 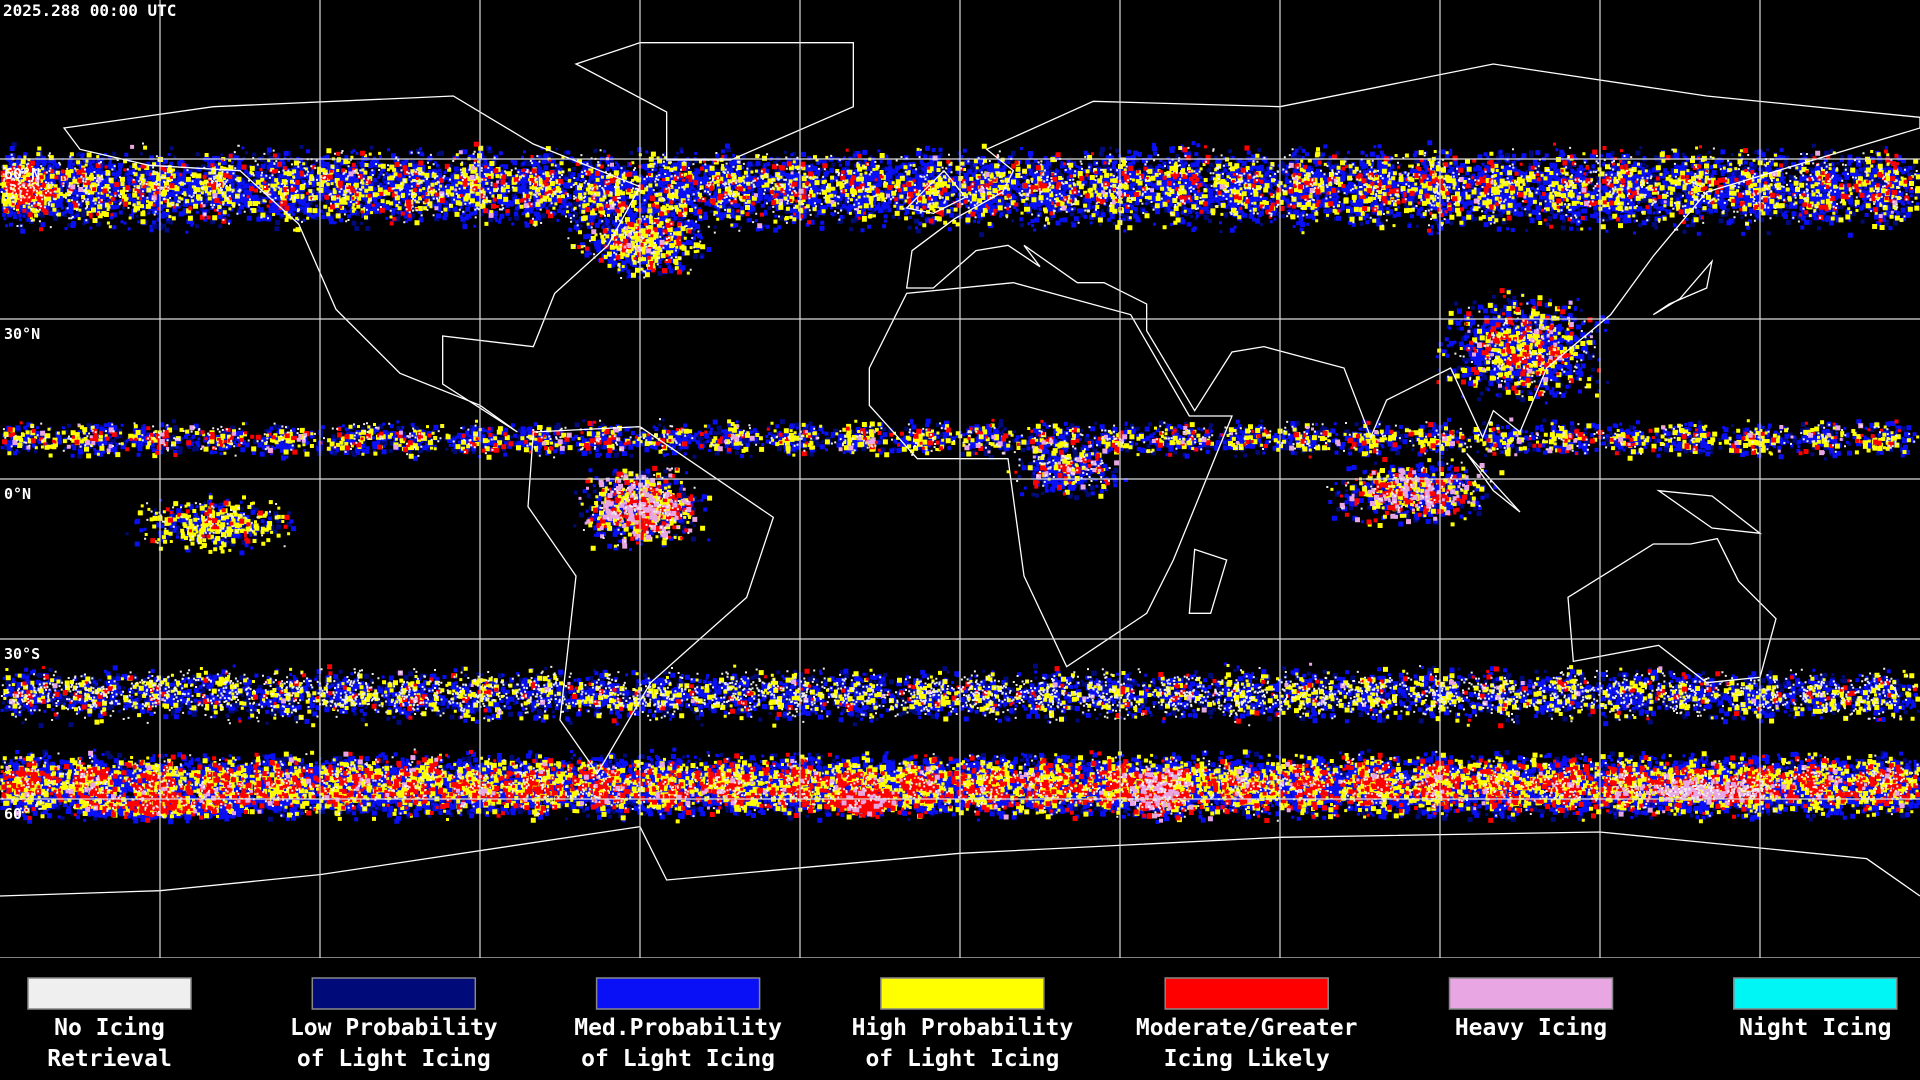 I want to click on latitude-label: 60°N, so click(x=22, y=174).